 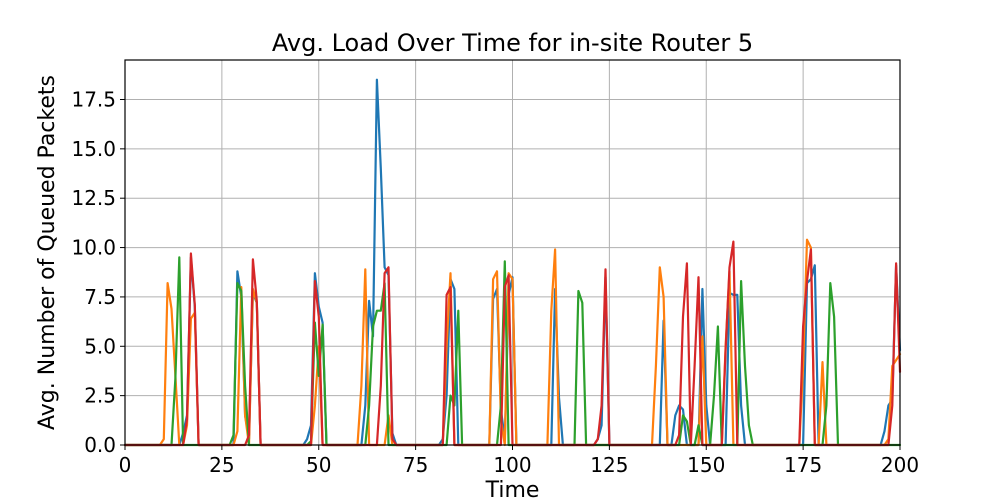 I want to click on y-tick-label: 5.0, so click(x=100, y=346).